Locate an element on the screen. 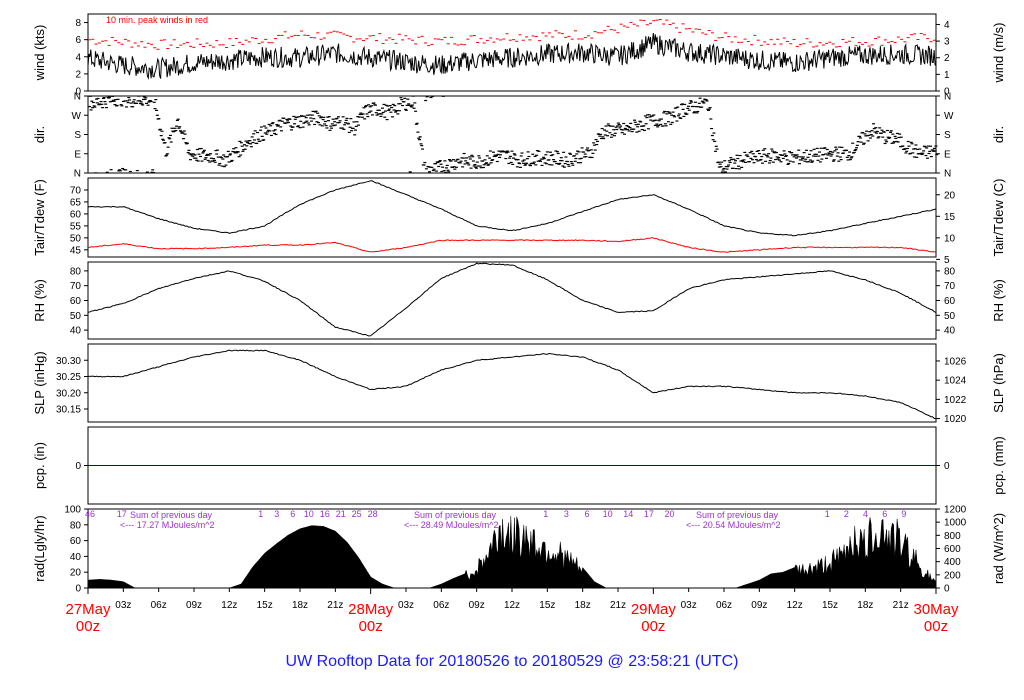 Image resolution: width=1024 pixels, height=700 pixels. day-label-time: 00z is located at coordinates (936, 626).